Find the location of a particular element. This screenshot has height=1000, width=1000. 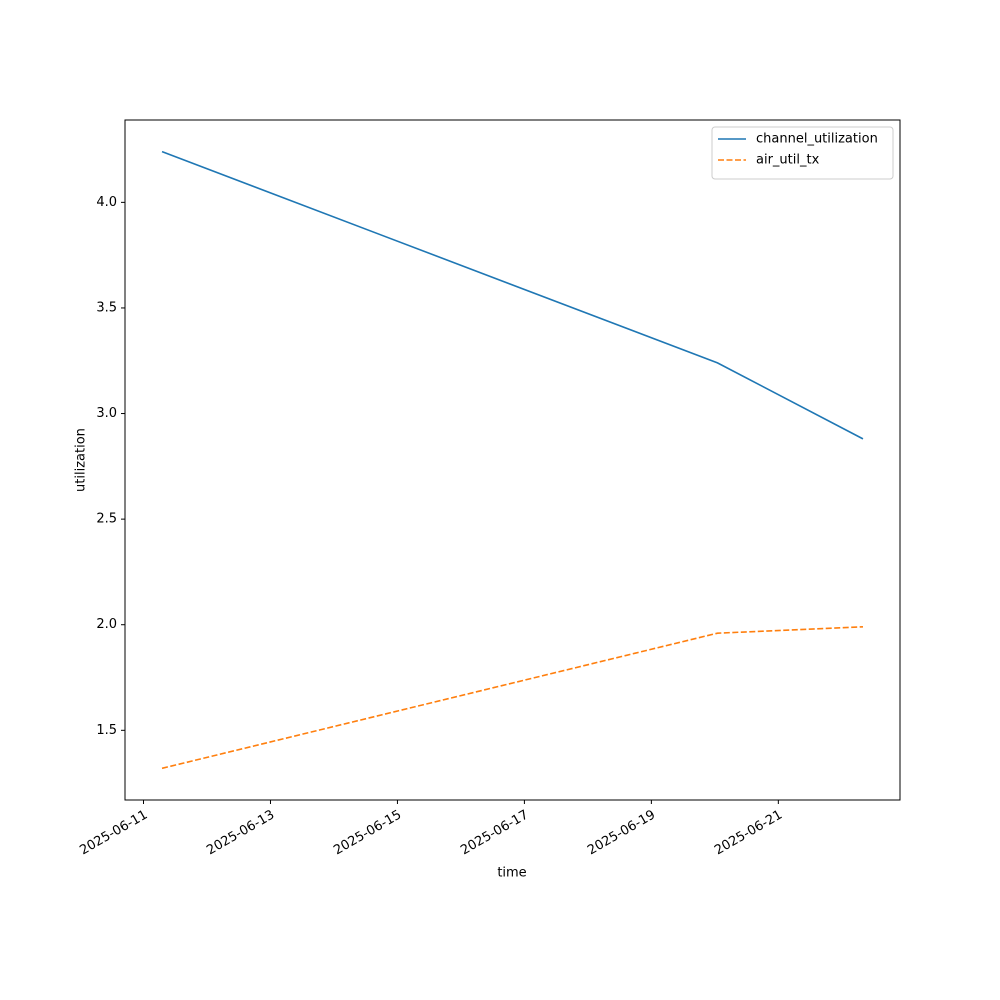

y-tick-label: 1.5 is located at coordinates (106, 730).